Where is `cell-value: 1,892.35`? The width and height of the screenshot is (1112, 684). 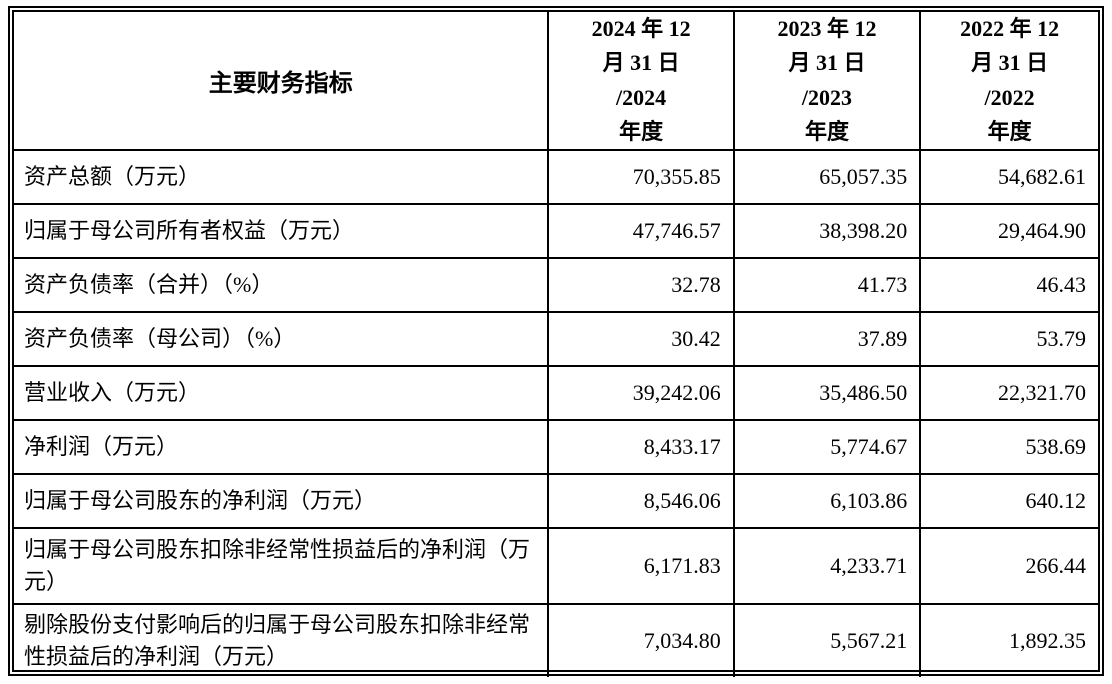 cell-value: 1,892.35 is located at coordinates (1008, 640).